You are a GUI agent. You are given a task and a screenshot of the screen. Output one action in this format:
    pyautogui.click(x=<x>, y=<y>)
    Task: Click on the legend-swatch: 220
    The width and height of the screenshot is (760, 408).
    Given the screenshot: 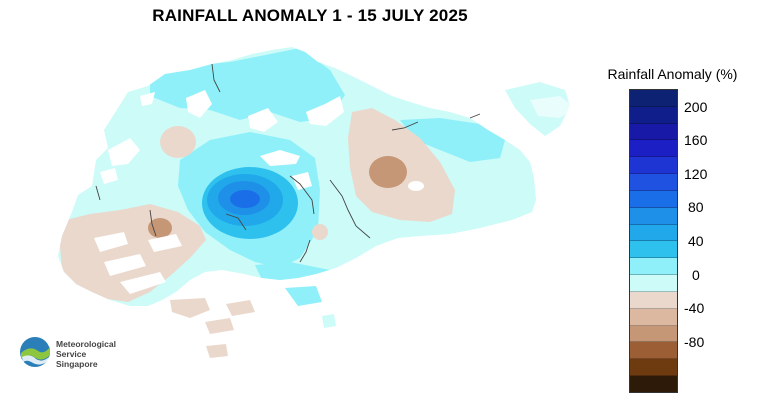 What is the action you would take?
    pyautogui.click(x=653, y=98)
    